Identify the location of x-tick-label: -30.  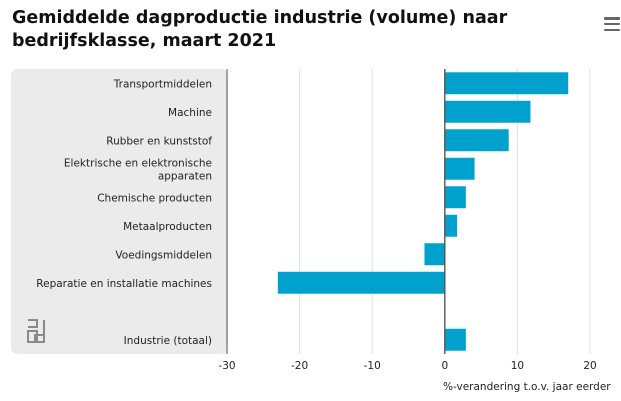
(226, 366).